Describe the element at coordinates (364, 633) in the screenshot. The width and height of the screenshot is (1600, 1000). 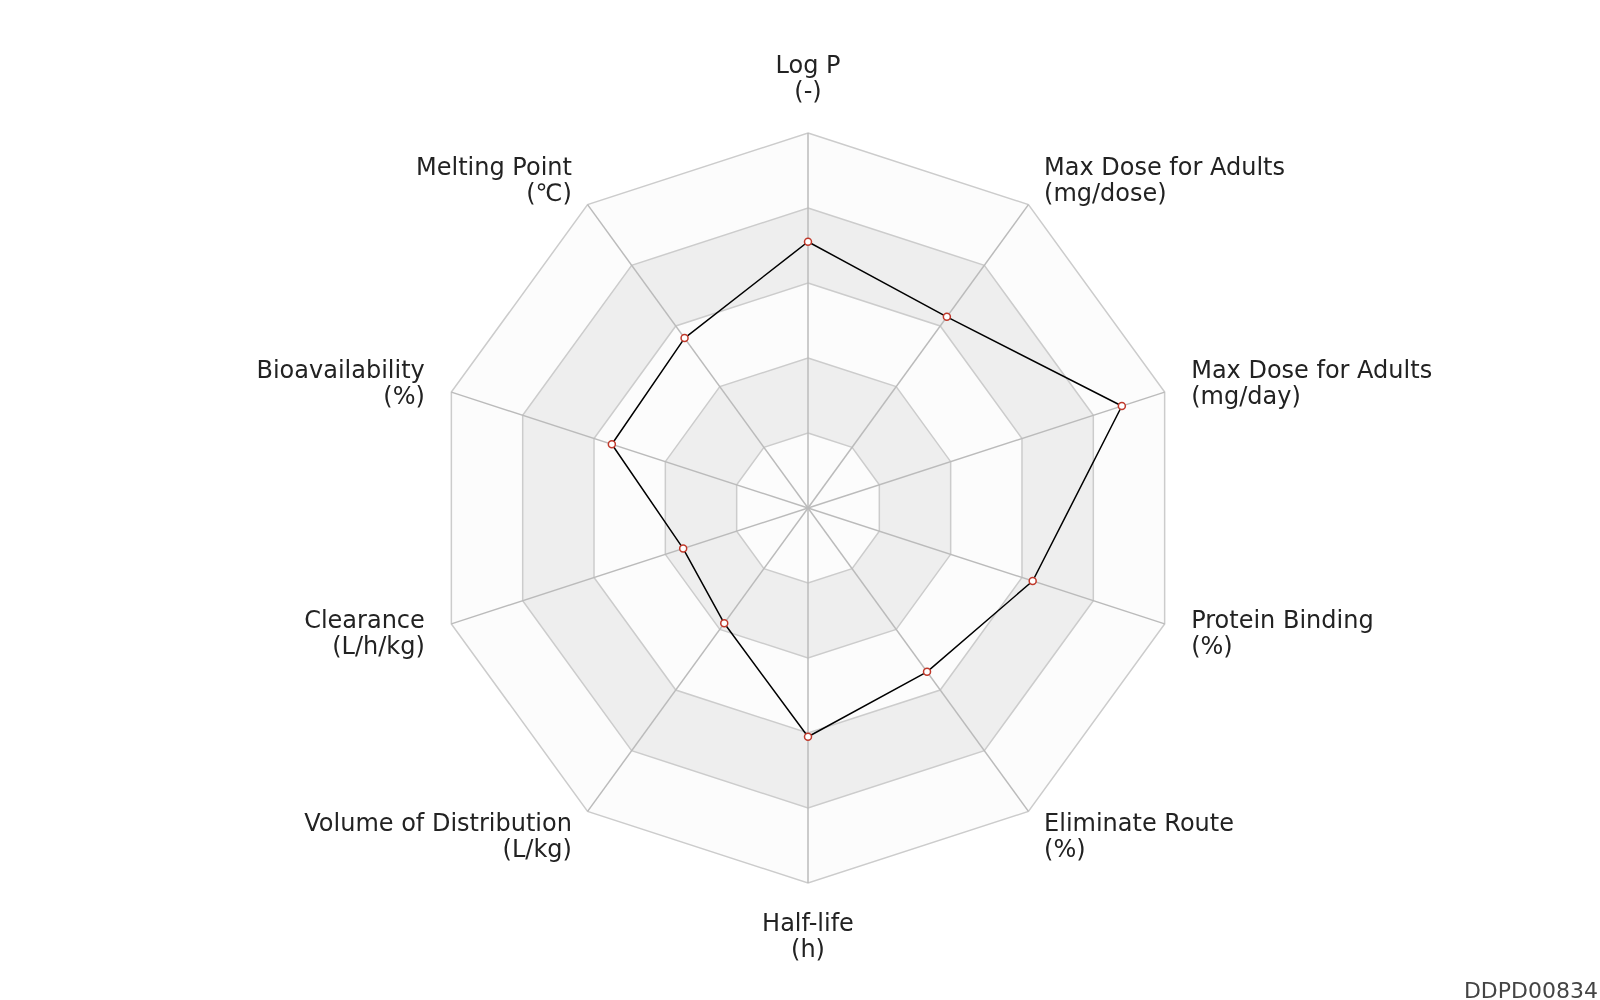
I see `spoke-label: Clearance (L/h/kg)` at that location.